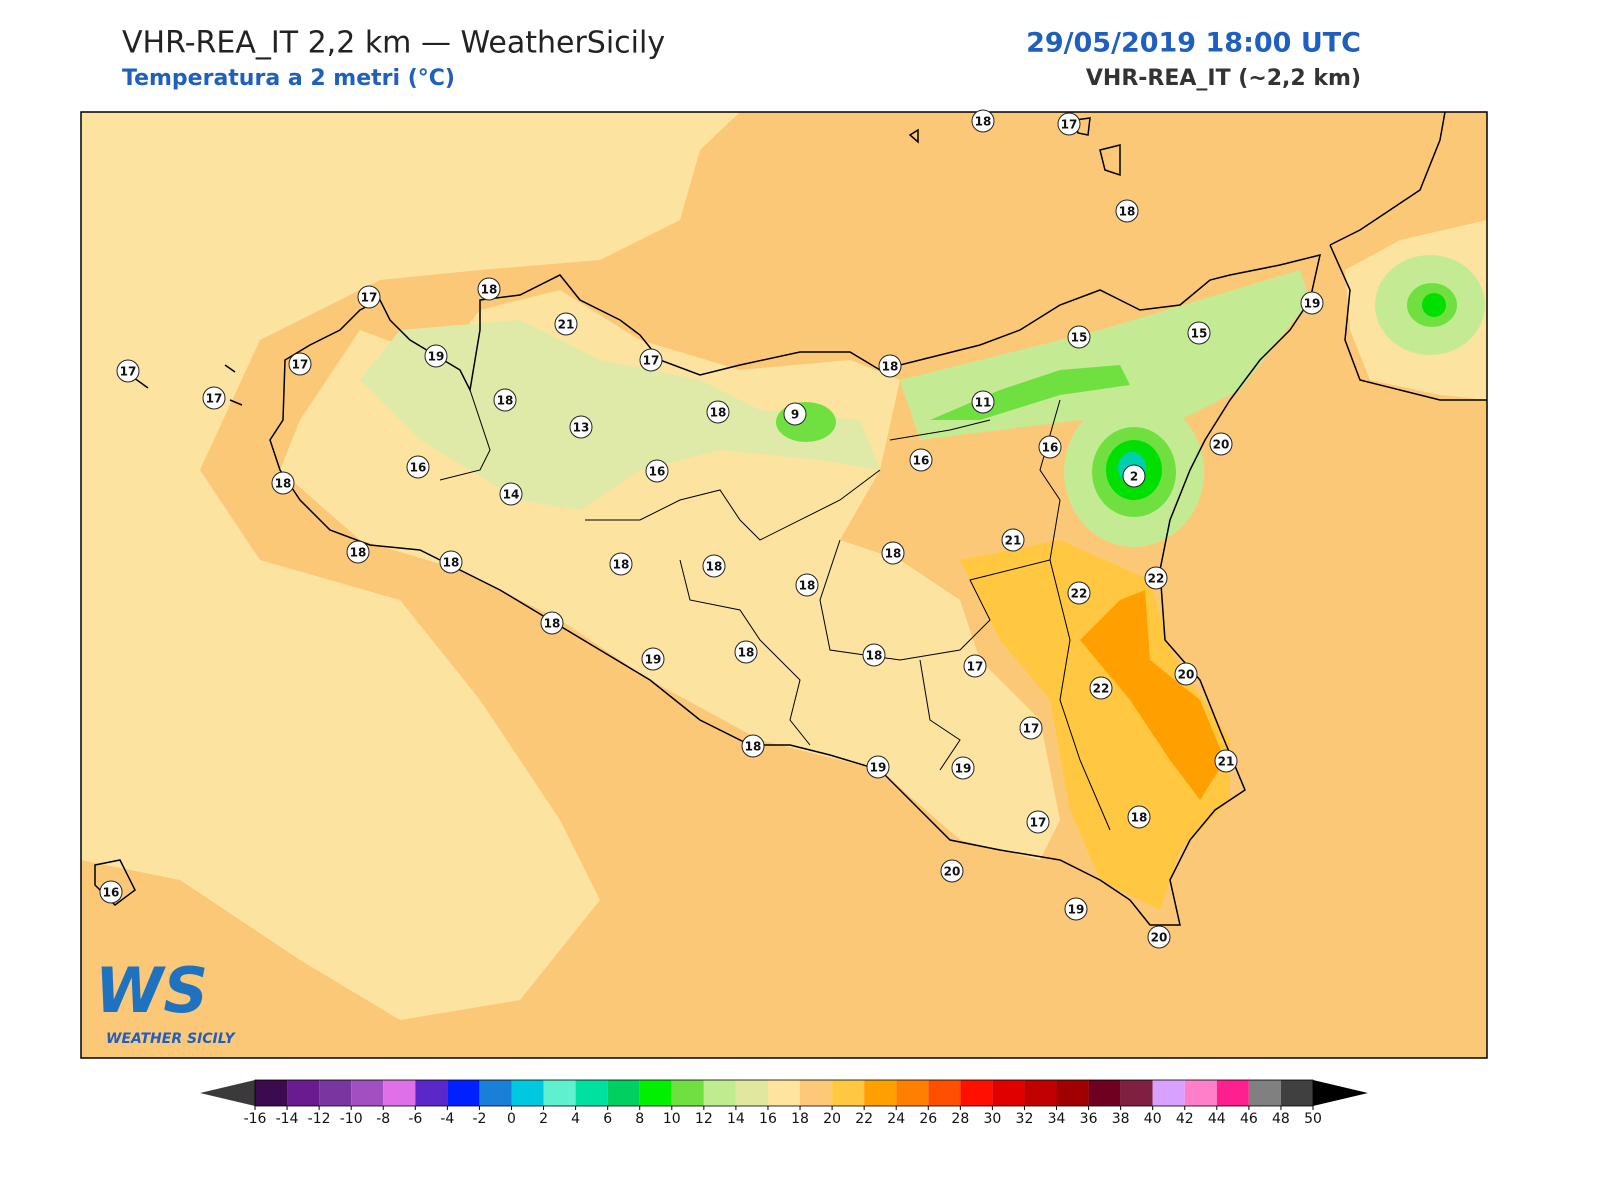 This screenshot has height=1200, width=1600. I want to click on station: 21, so click(566, 324).